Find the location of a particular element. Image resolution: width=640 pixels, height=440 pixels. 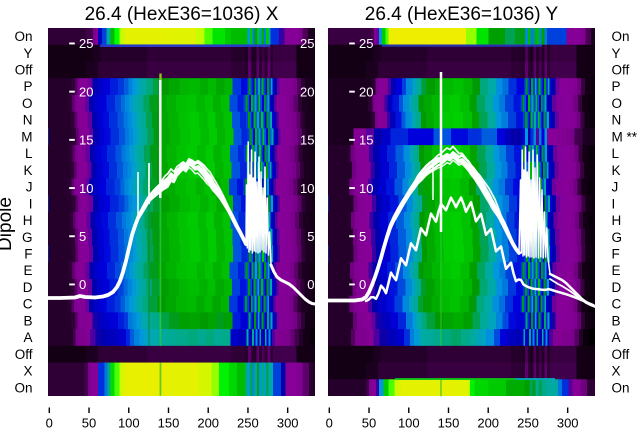

svg-text: M ** is located at coordinates (625, 136).